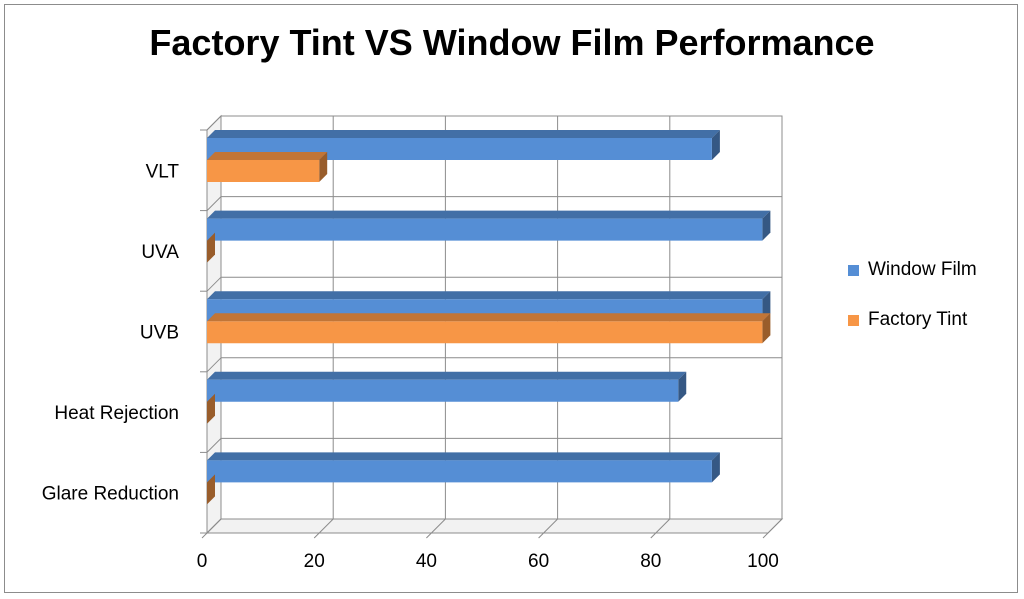 This screenshot has height=599, width=1024. I want to click on x-tick-label: 100, so click(763, 561).